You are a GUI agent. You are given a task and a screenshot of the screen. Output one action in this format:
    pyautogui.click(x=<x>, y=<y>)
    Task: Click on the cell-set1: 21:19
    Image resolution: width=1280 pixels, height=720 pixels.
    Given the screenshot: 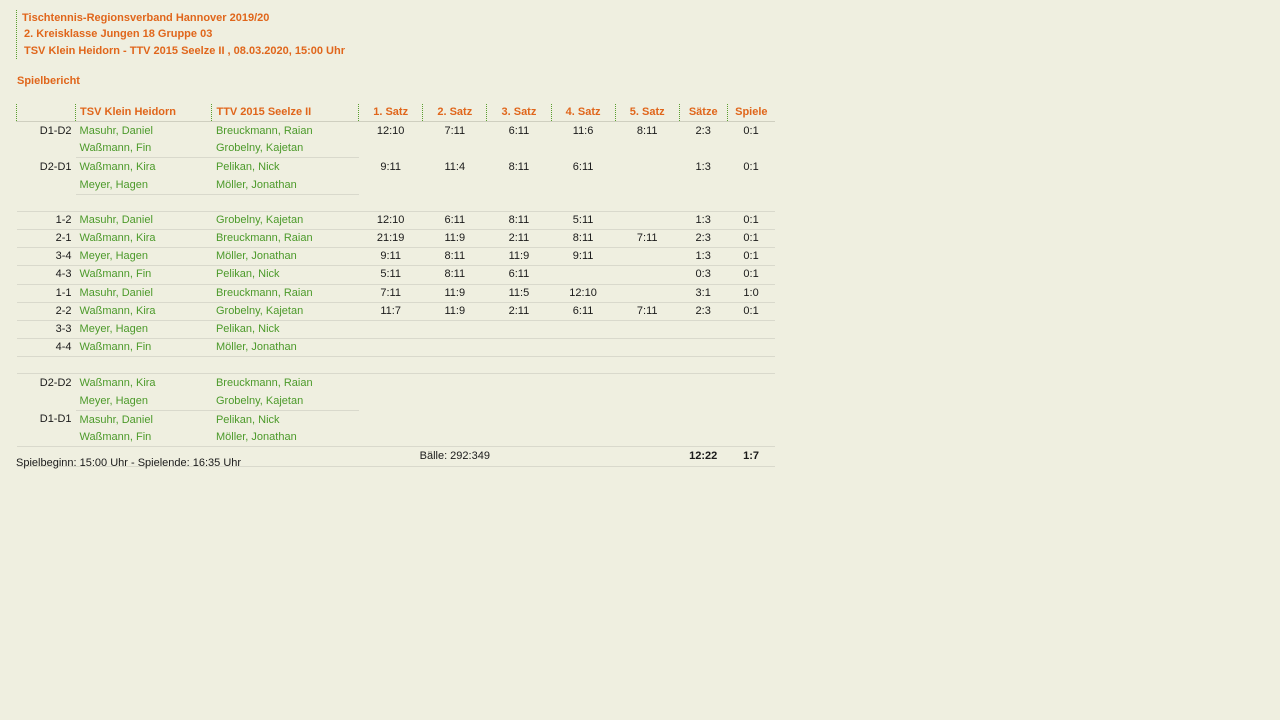 What is the action you would take?
    pyautogui.click(x=390, y=239)
    